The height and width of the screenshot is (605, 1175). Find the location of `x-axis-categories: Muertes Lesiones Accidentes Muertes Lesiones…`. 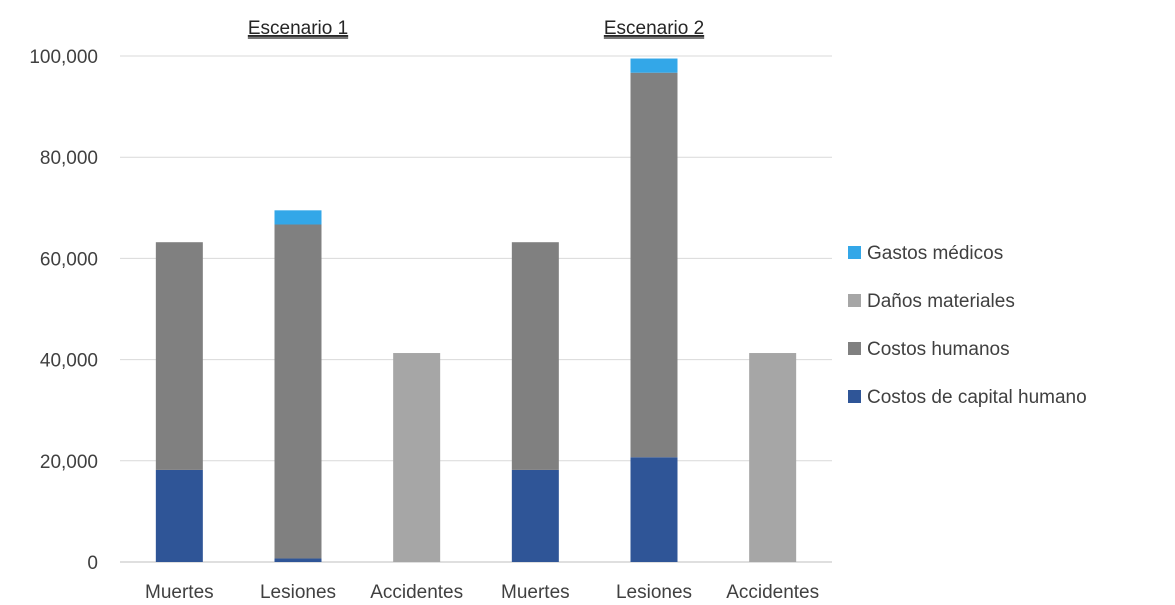

x-axis-categories: Muertes Lesiones Accidentes Muertes Lesiones… is located at coordinates (482, 592).